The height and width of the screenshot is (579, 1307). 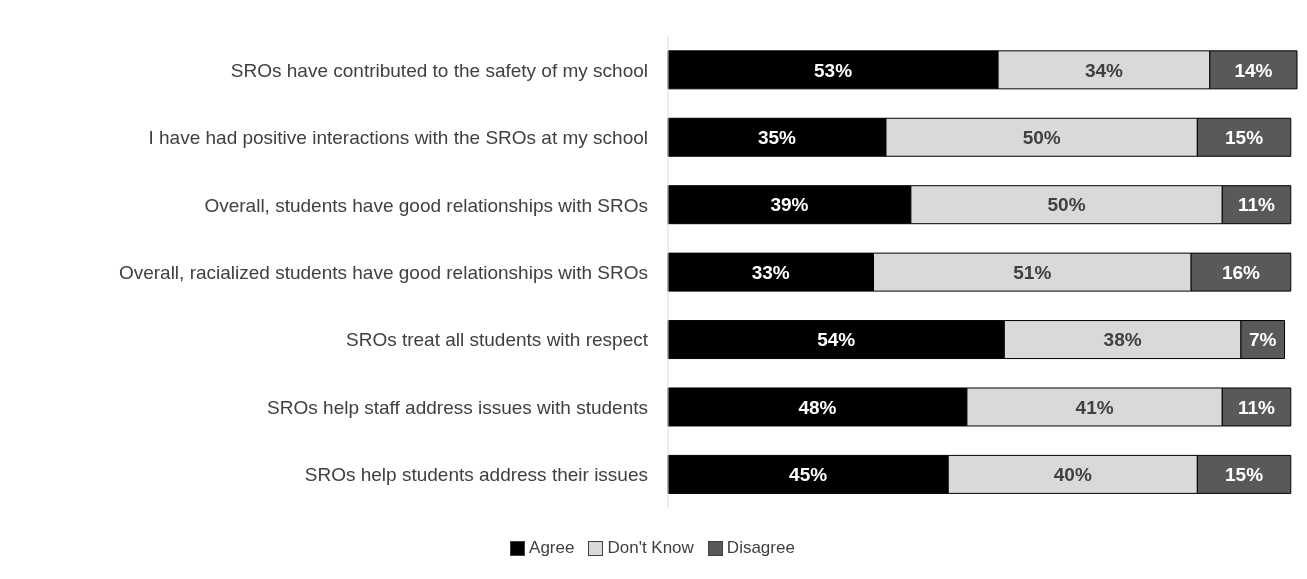 What do you see at coordinates (817, 407) in the screenshot?
I see `data-label: 48%` at bounding box center [817, 407].